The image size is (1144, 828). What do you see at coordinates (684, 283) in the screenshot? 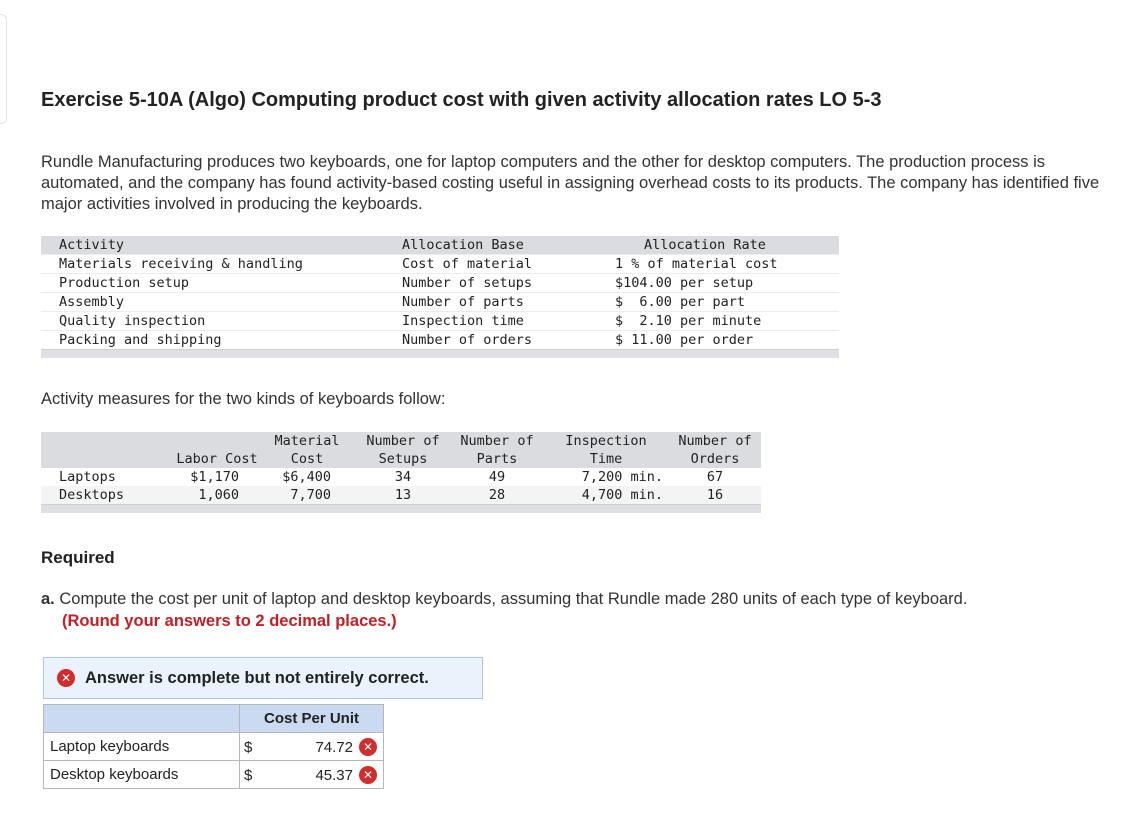
I see `activity-rate: $104.00 per setup` at bounding box center [684, 283].